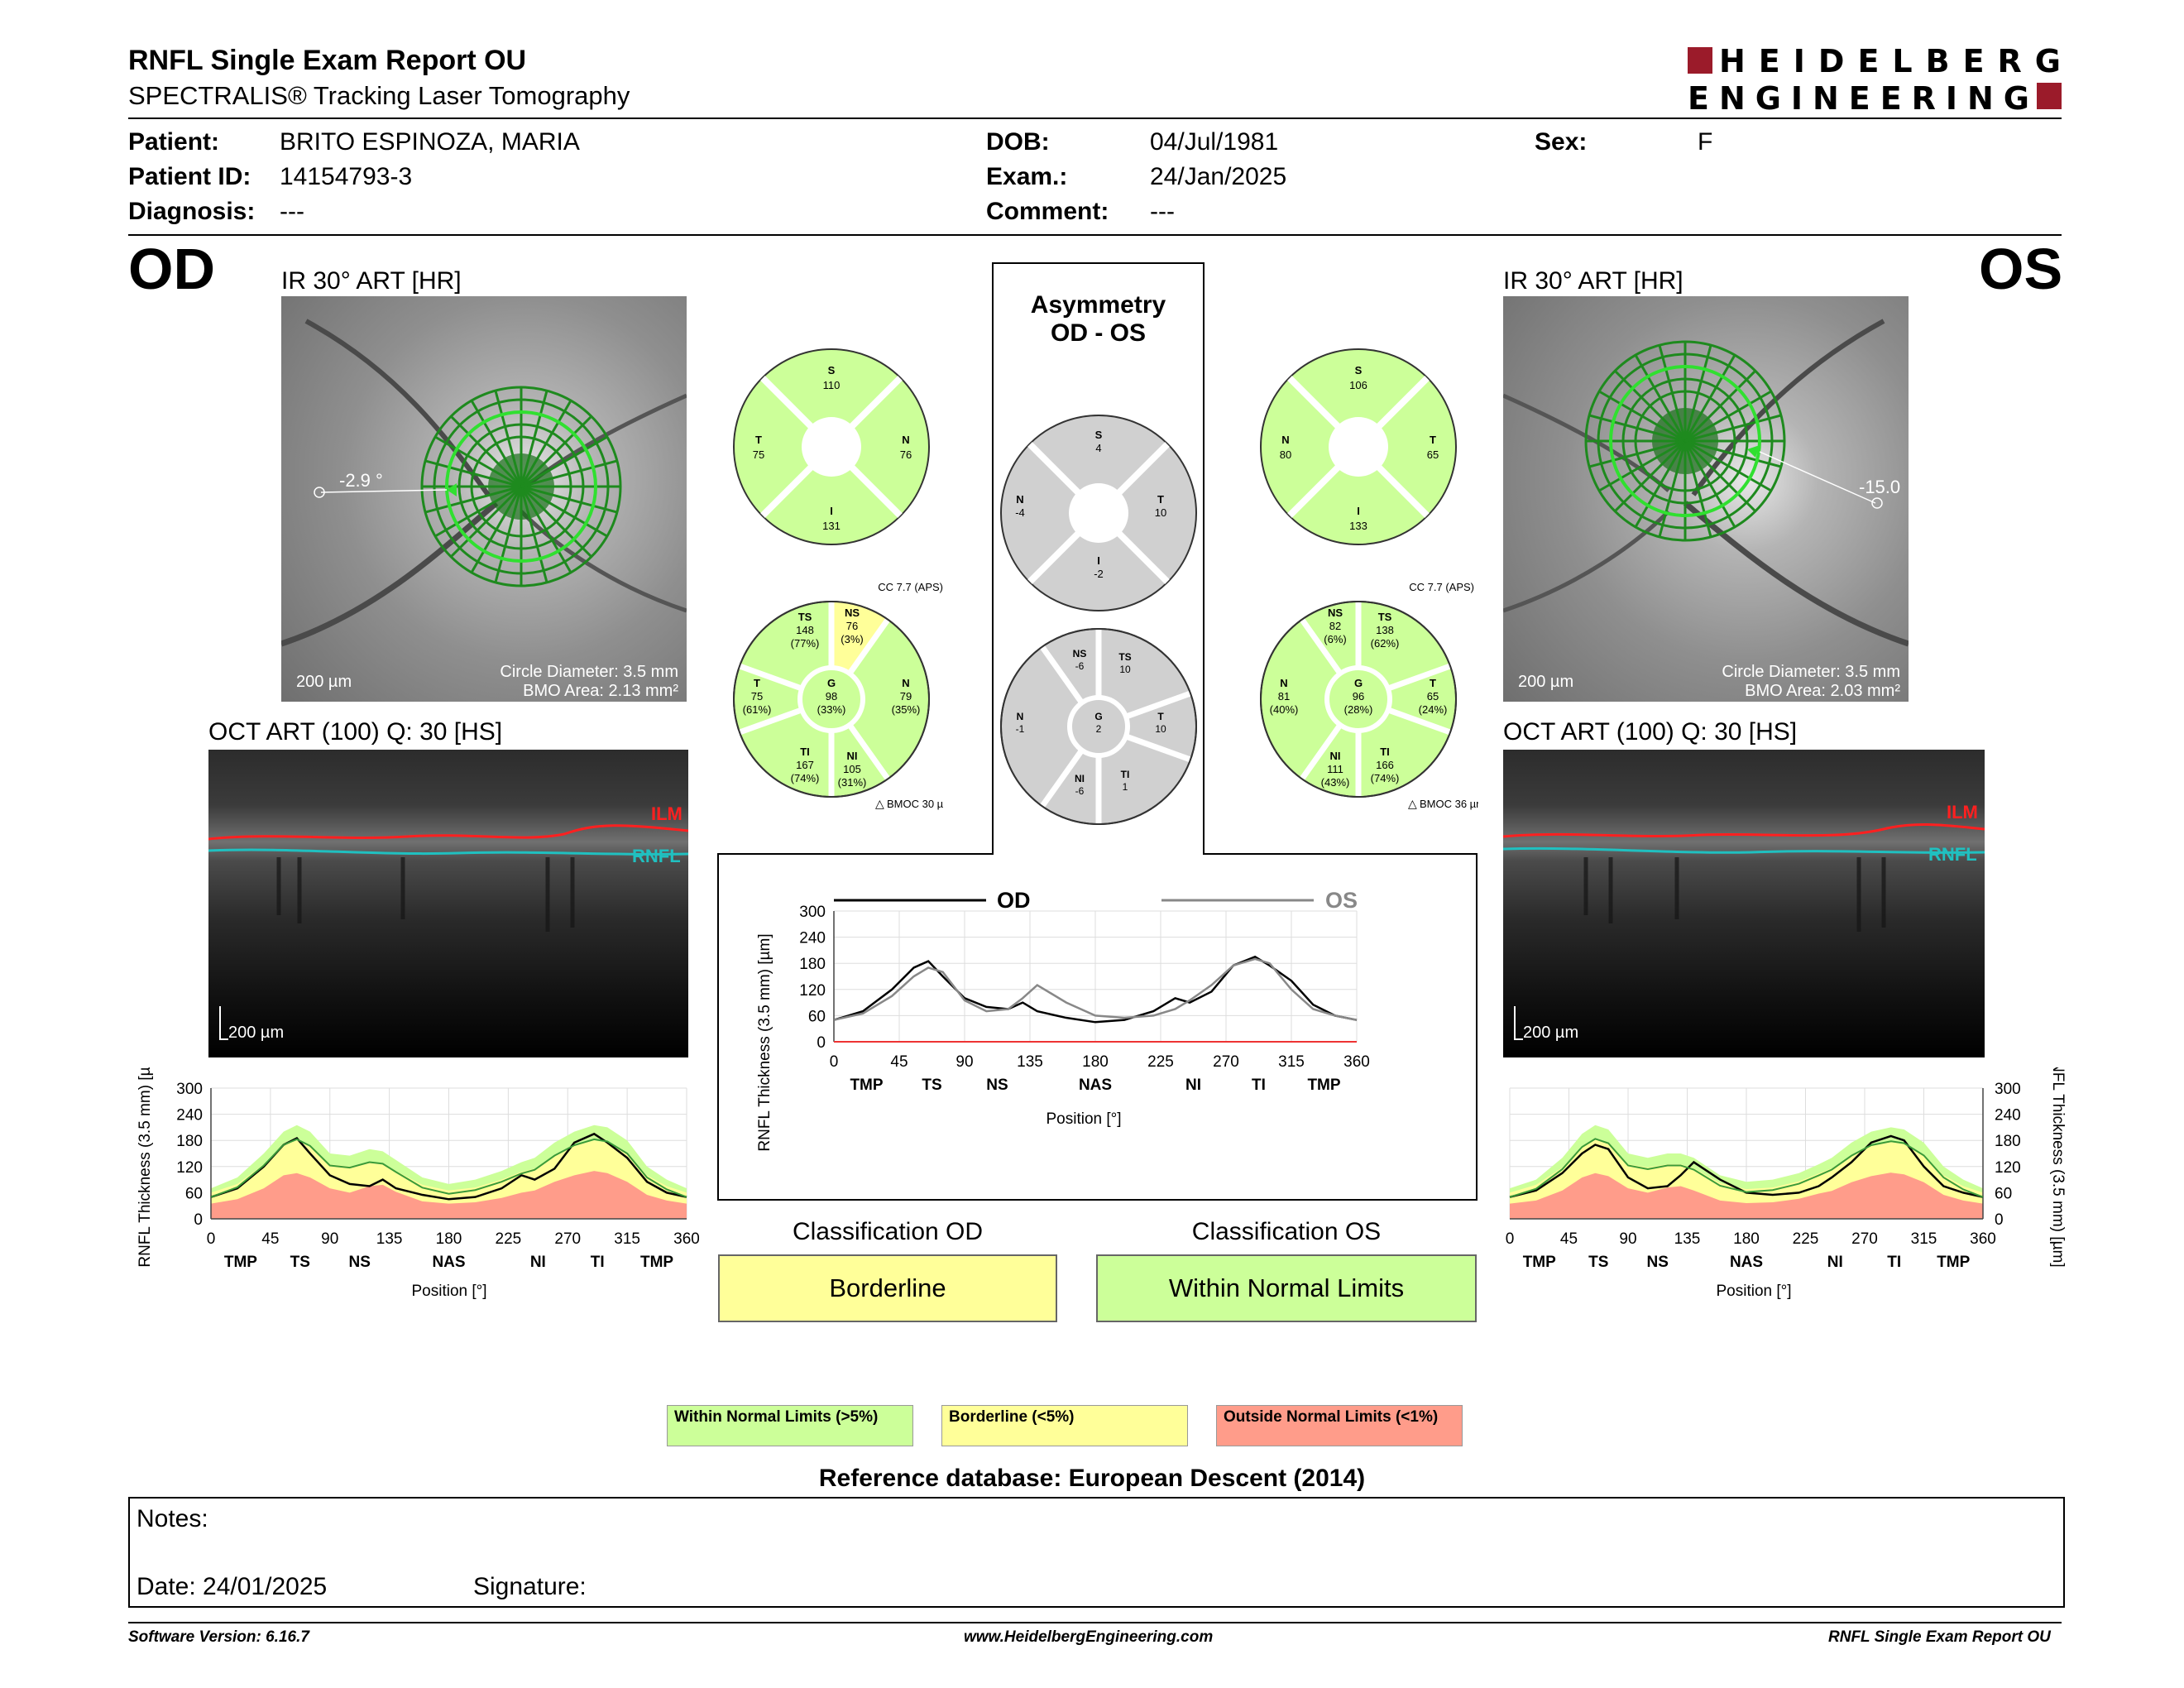  I want to click on asymmetry-title: Asymmetry OD - OS, so click(1098, 319).